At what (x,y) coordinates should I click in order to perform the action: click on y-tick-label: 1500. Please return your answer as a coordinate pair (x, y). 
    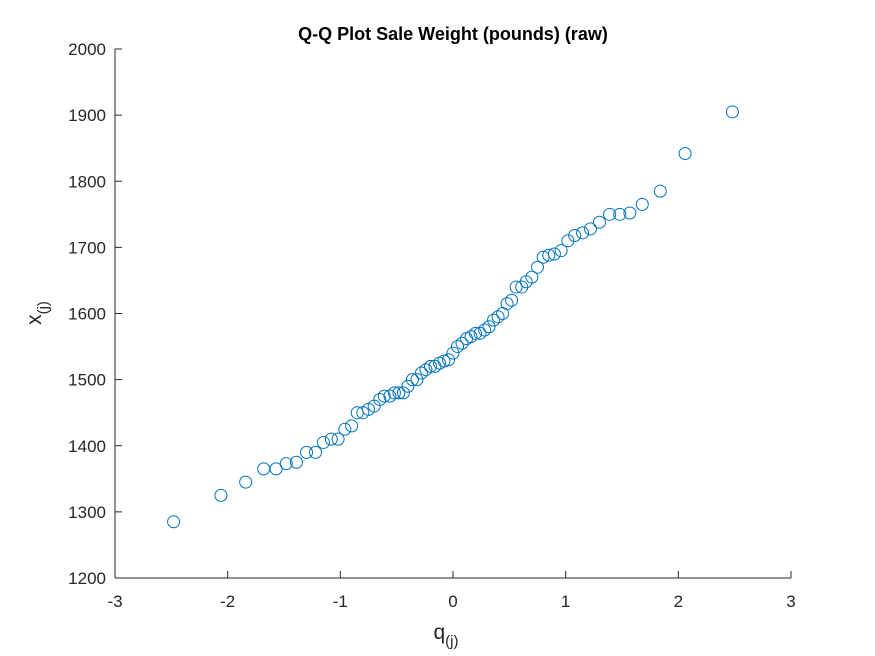
    Looking at the image, I should click on (87, 380).